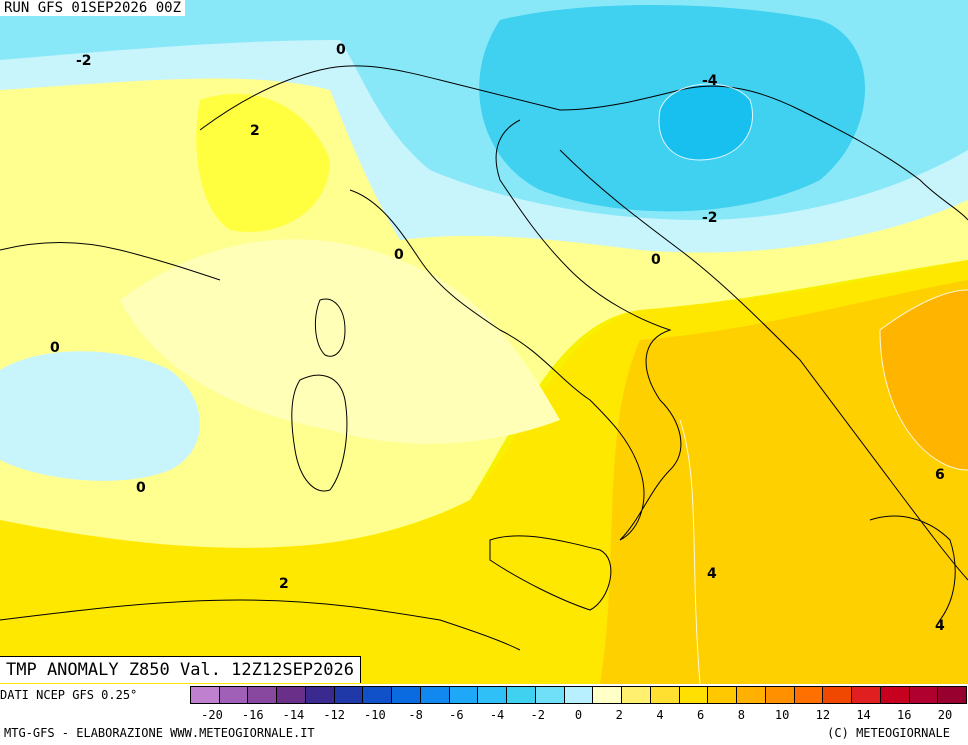 The width and height of the screenshot is (968, 745). Describe the element at coordinates (375, 715) in the screenshot. I see `colorbar-tick-label: -10` at that location.